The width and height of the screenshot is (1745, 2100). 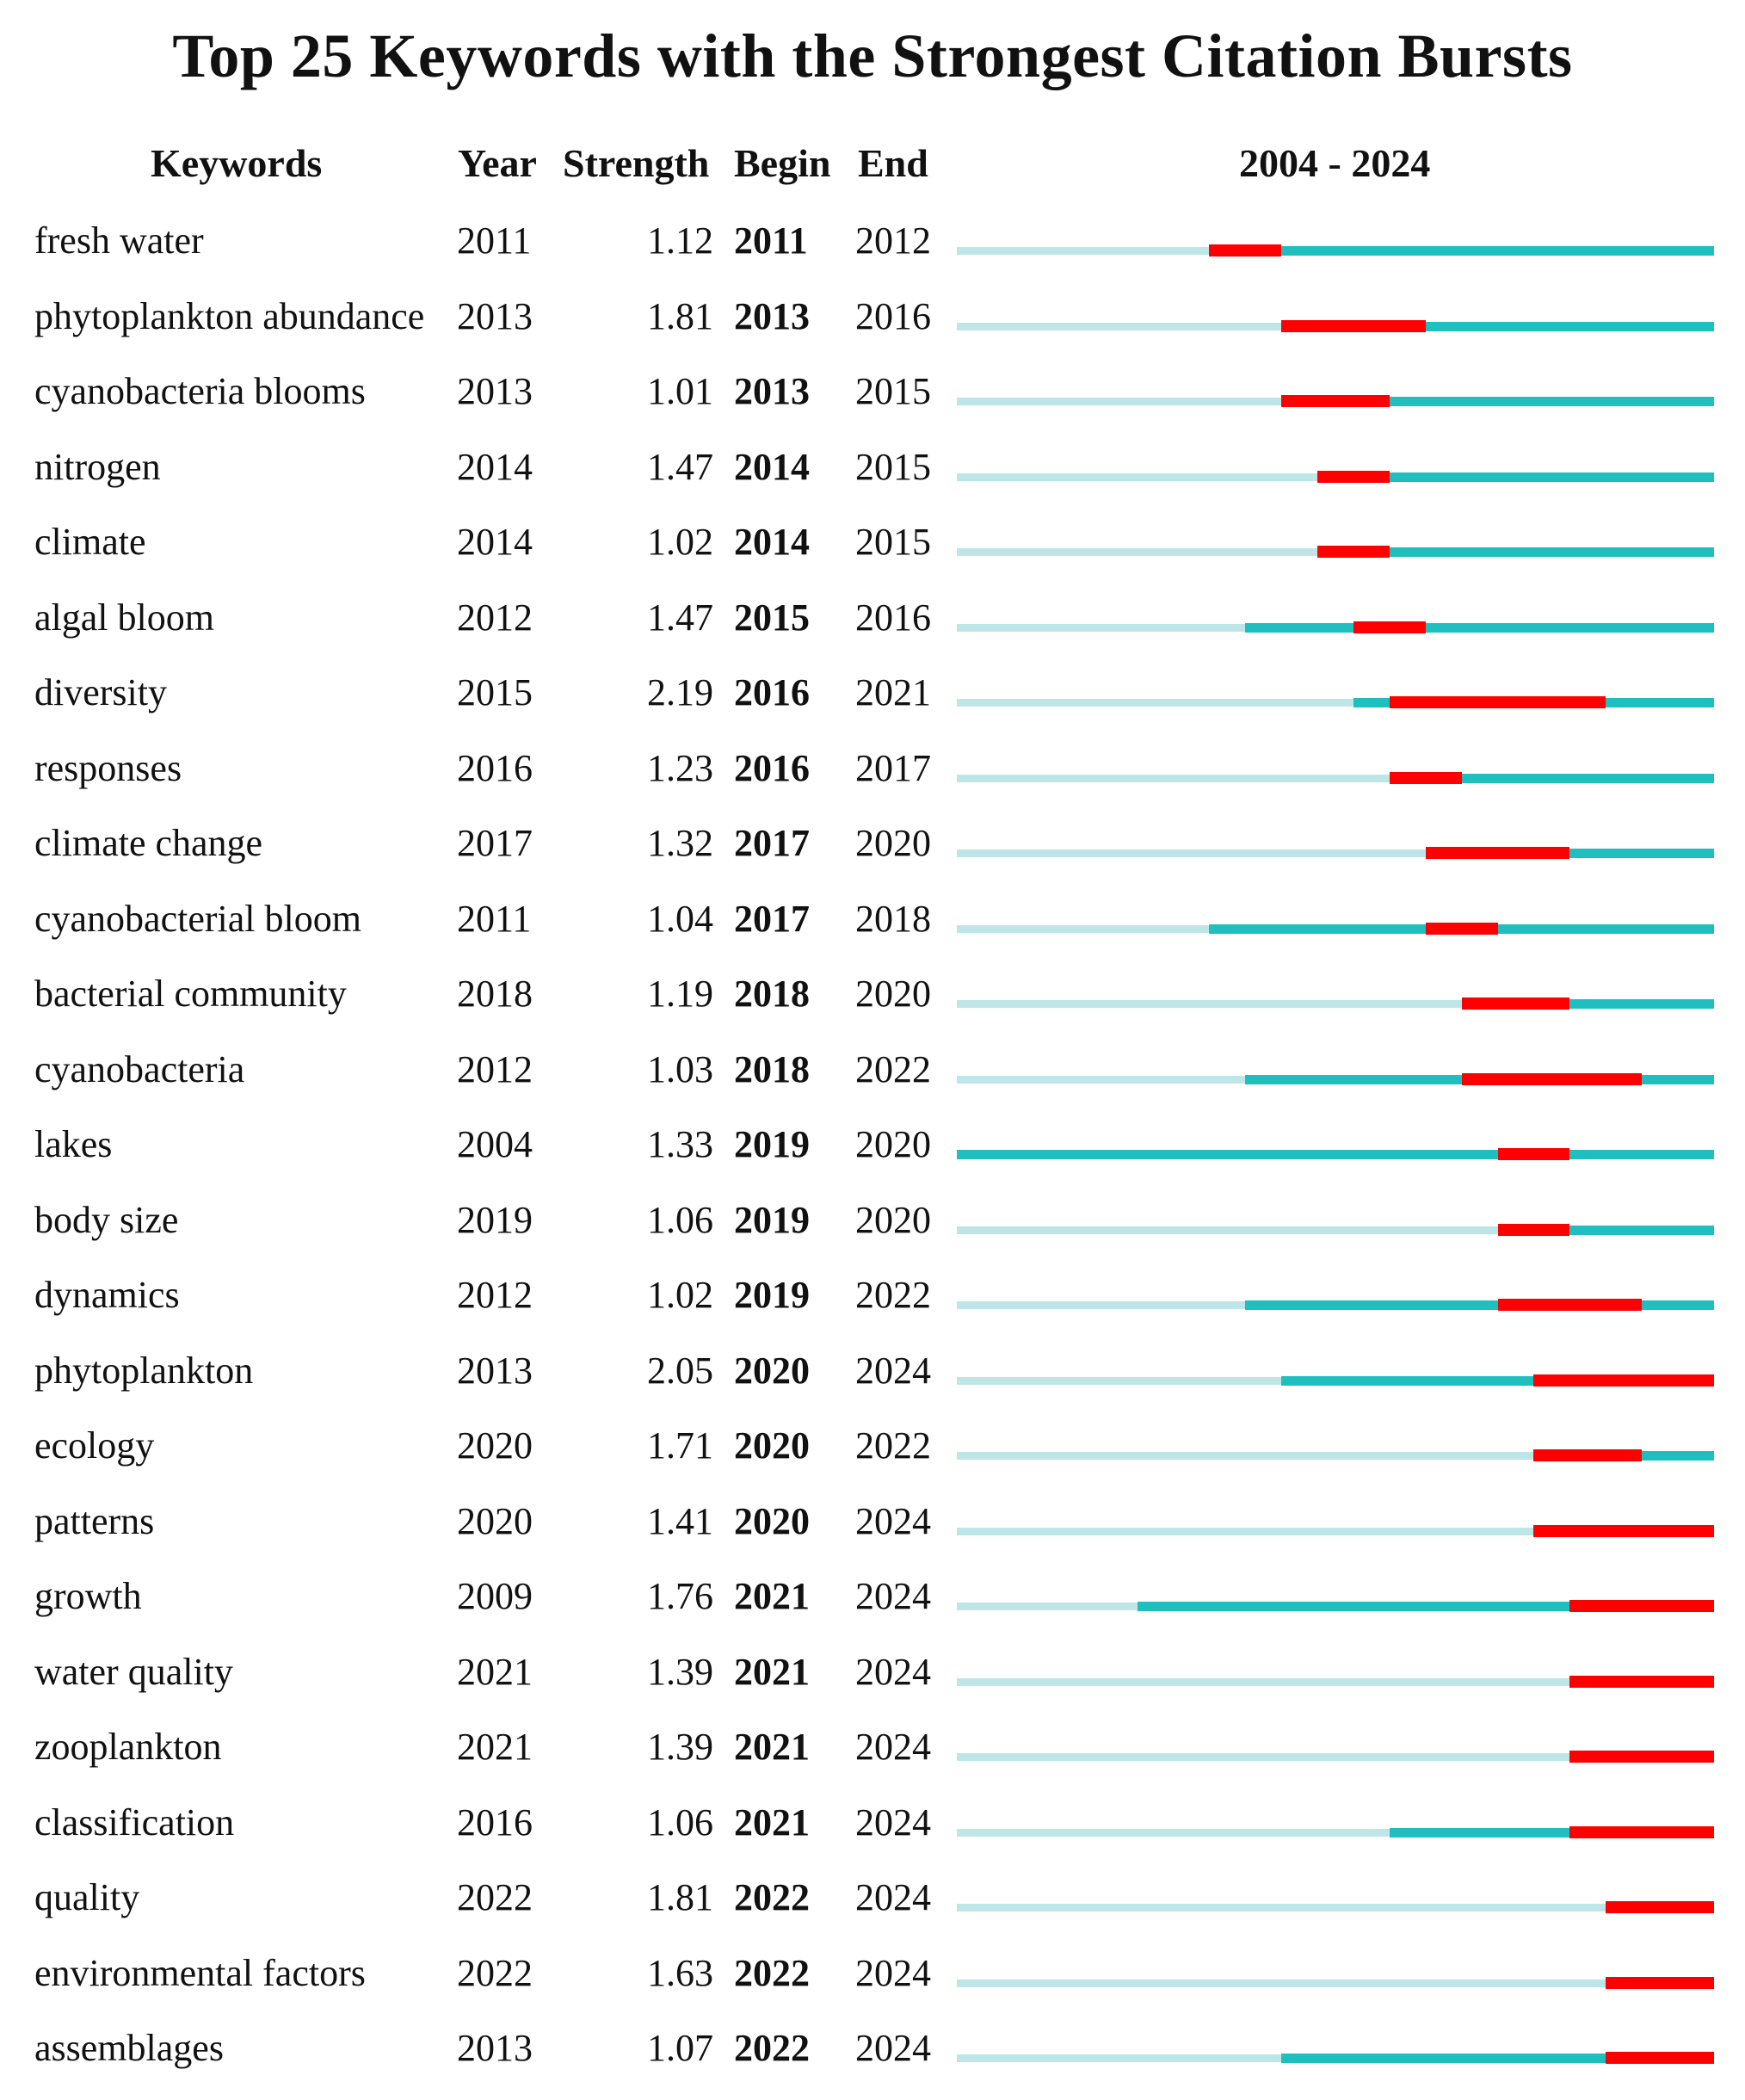 I want to click on strength-cell: 1.03, so click(x=680, y=1068).